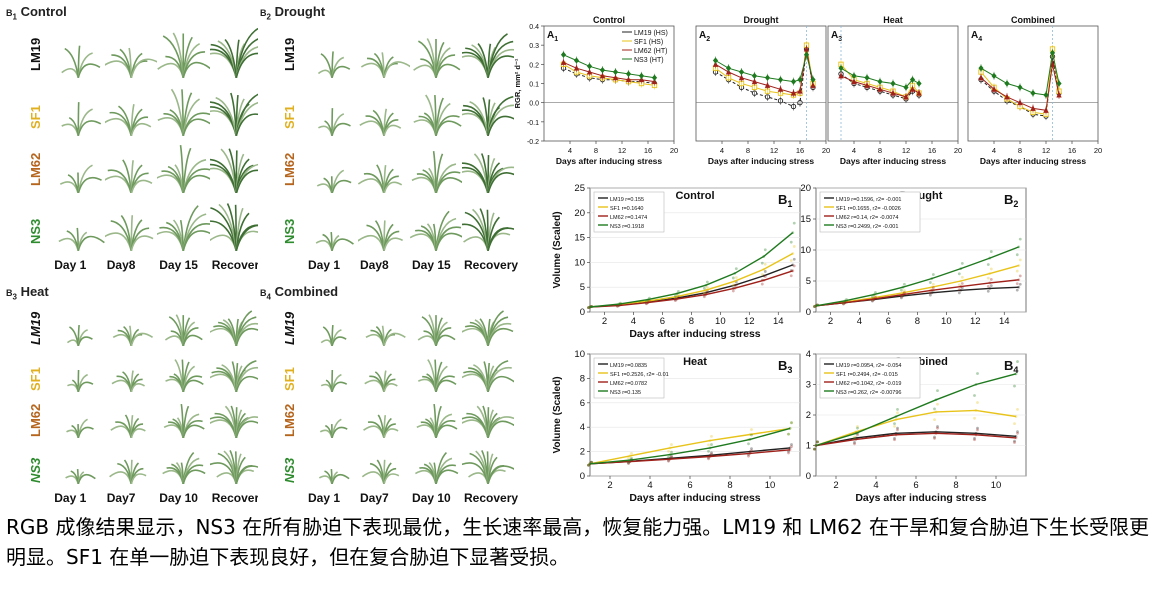  What do you see at coordinates (975, 321) in the screenshot?
I see `x-tick-label: 12` at bounding box center [975, 321].